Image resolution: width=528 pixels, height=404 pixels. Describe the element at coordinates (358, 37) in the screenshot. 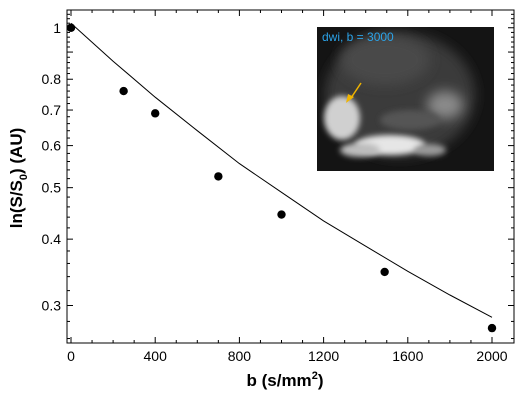

I see `inset-label: dwi, b = 3000` at that location.